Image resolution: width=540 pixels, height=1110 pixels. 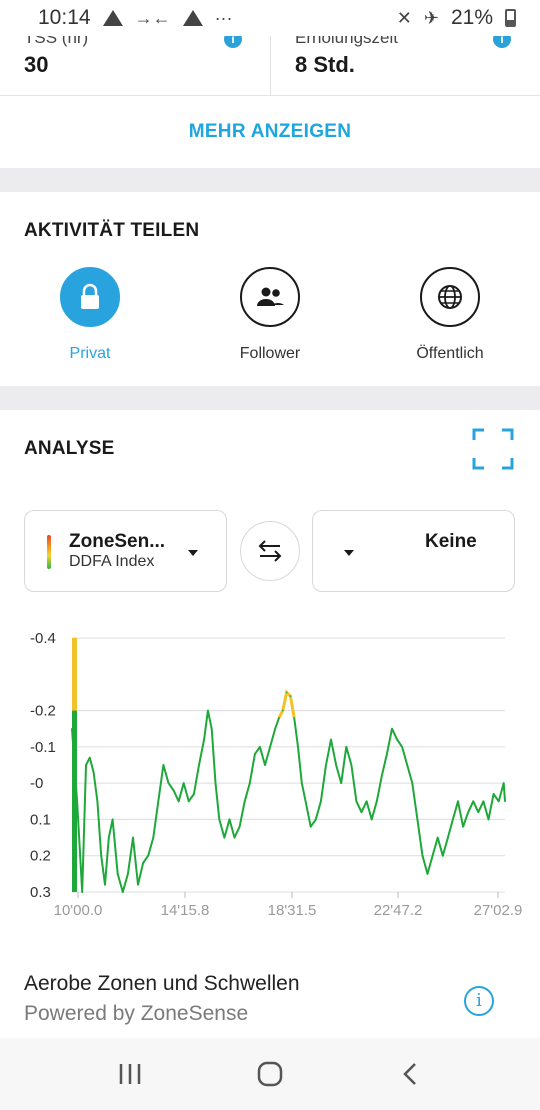 What do you see at coordinates (405, 62) in the screenshot?
I see `stat-recovery: Erholungszeit 8 Std. i` at bounding box center [405, 62].